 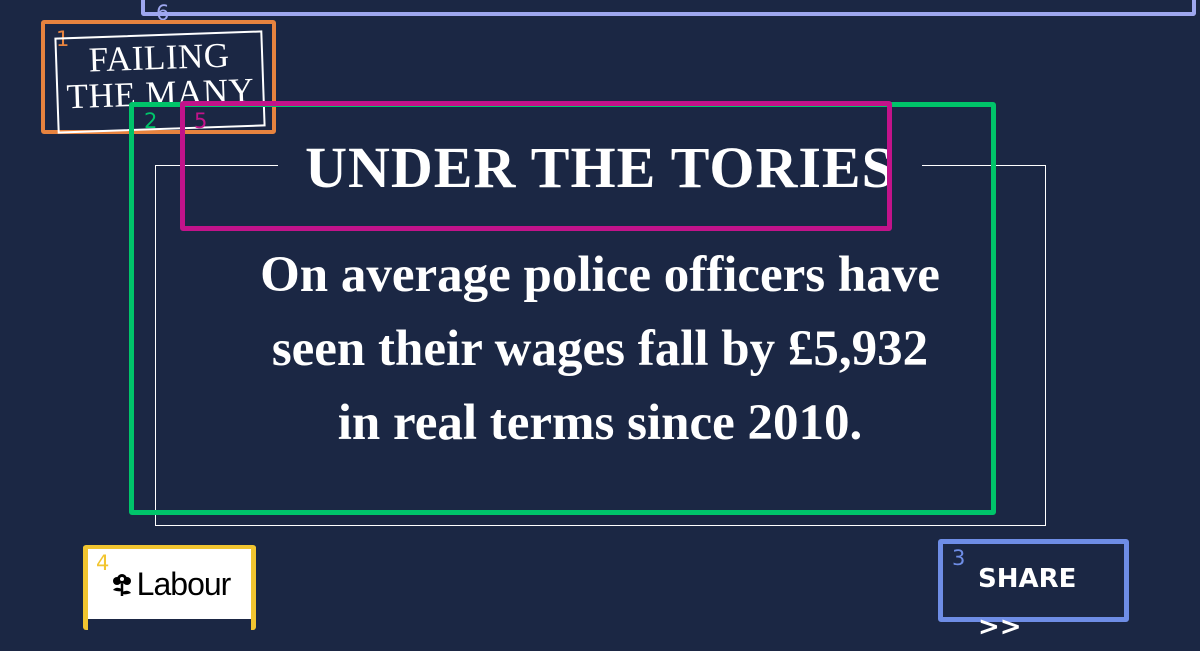 What do you see at coordinates (1047, 598) in the screenshot?
I see `share-button: SHARE >>` at bounding box center [1047, 598].